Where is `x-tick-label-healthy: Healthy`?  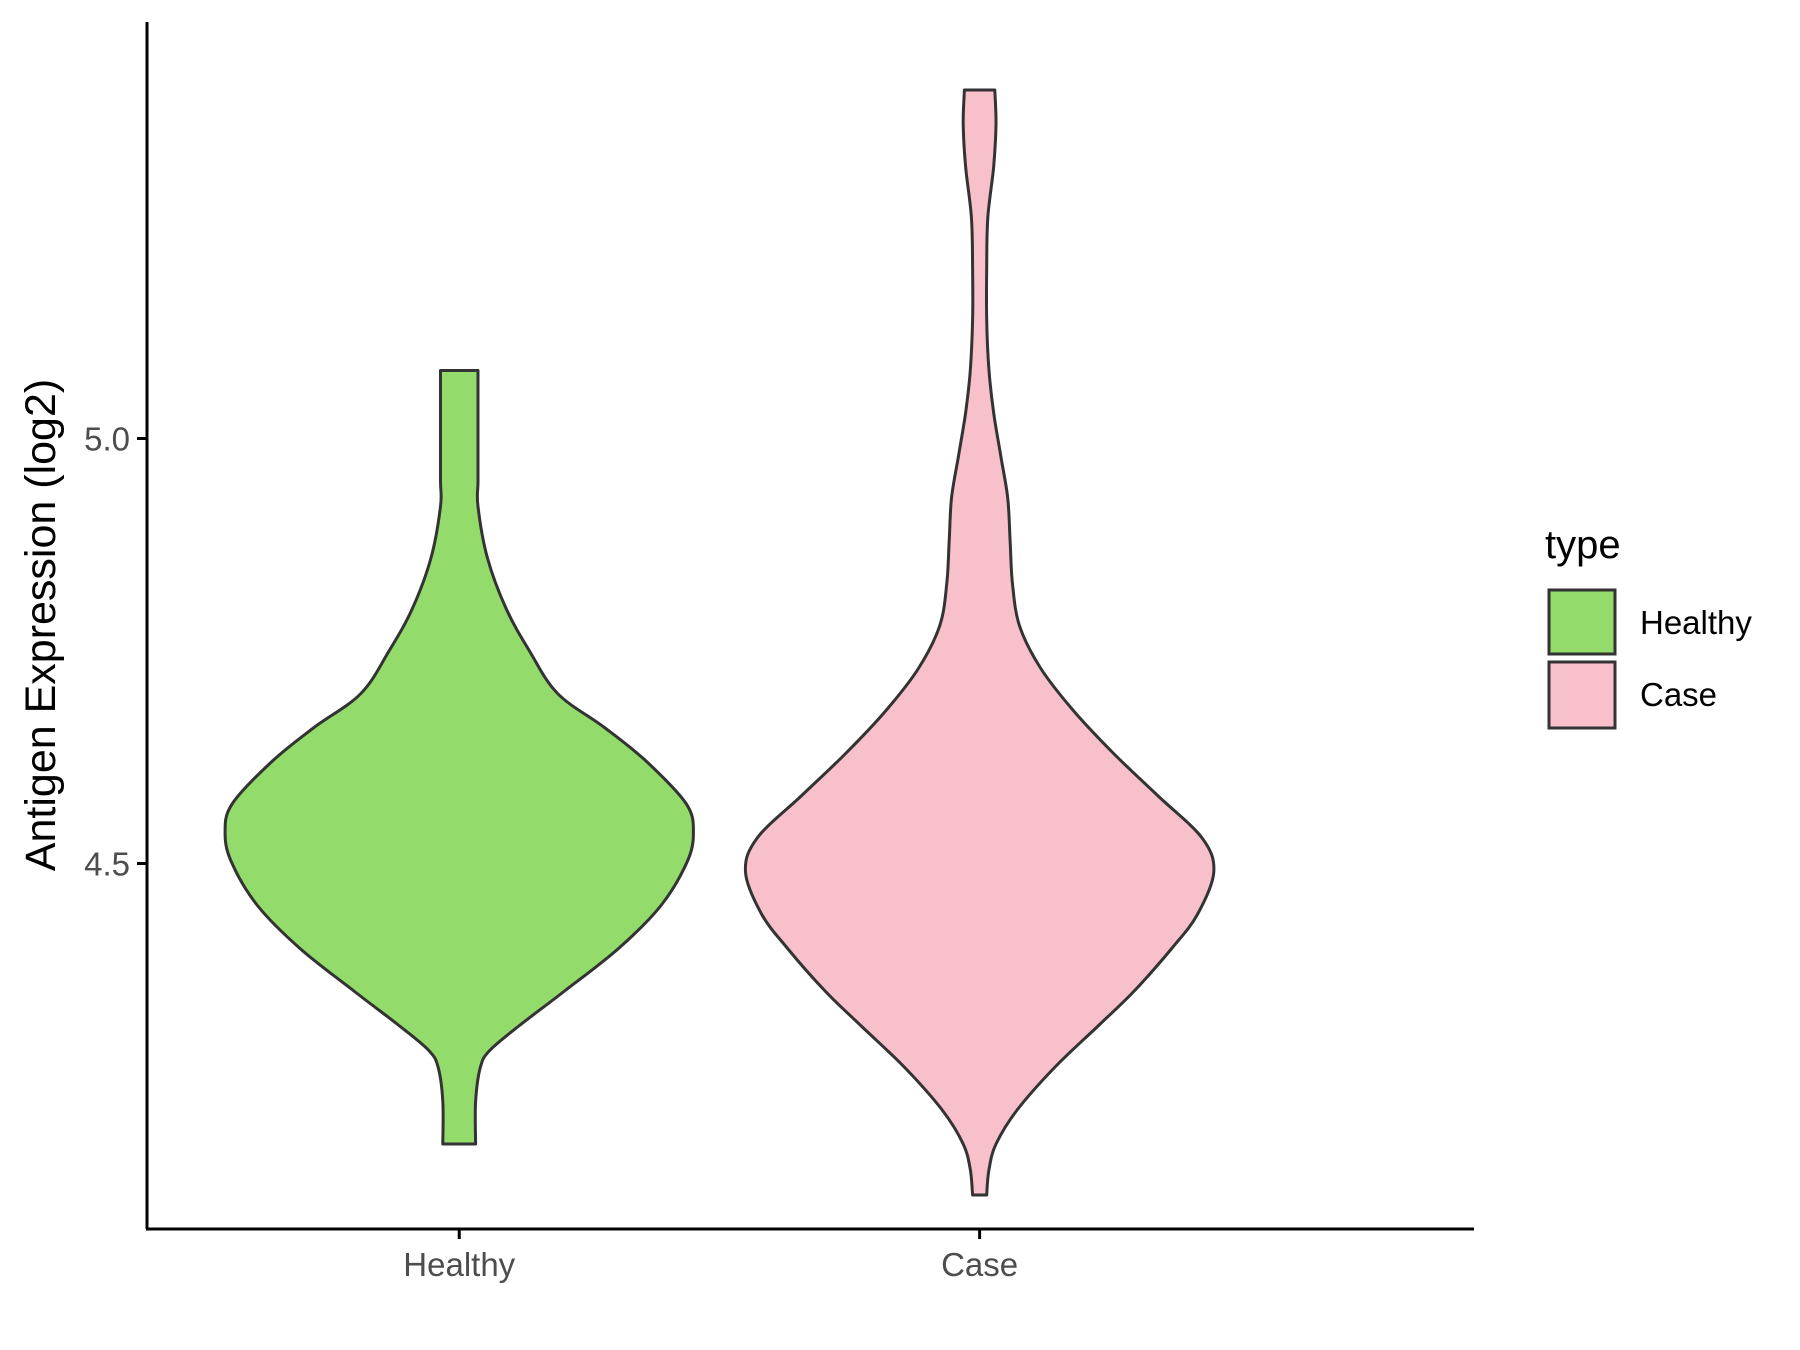 x-tick-label-healthy: Healthy is located at coordinates (459, 1264).